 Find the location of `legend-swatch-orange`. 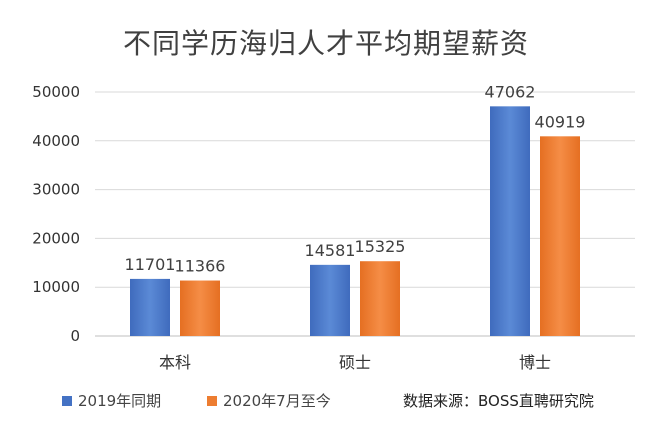

legend-swatch-orange is located at coordinates (212, 400).